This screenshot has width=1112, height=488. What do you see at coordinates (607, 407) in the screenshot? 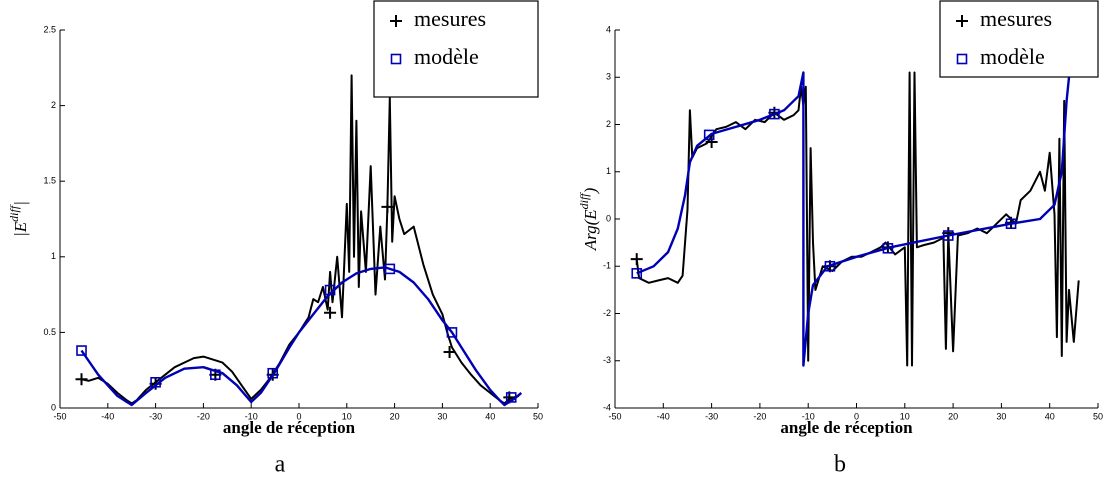
I see `y-tick-label: -4` at bounding box center [607, 407].